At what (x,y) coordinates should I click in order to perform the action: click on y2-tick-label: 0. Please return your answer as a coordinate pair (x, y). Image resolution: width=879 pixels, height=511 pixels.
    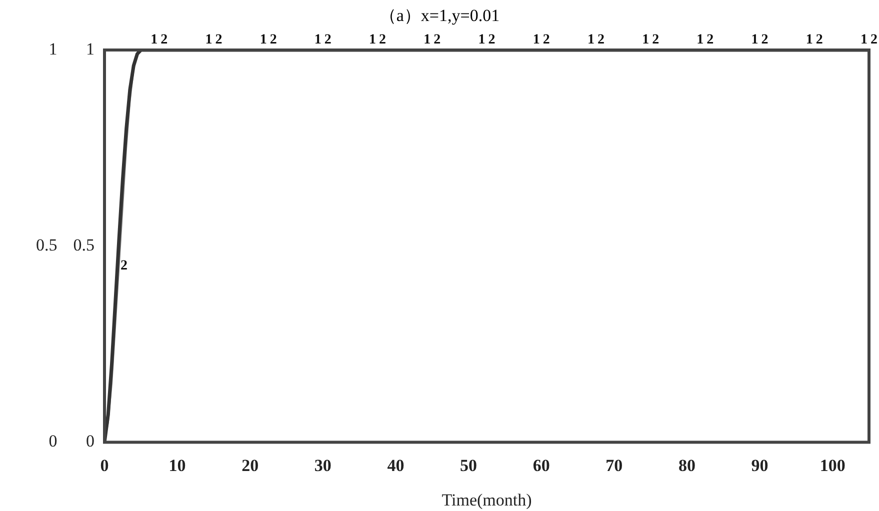
    Looking at the image, I should click on (90, 441).